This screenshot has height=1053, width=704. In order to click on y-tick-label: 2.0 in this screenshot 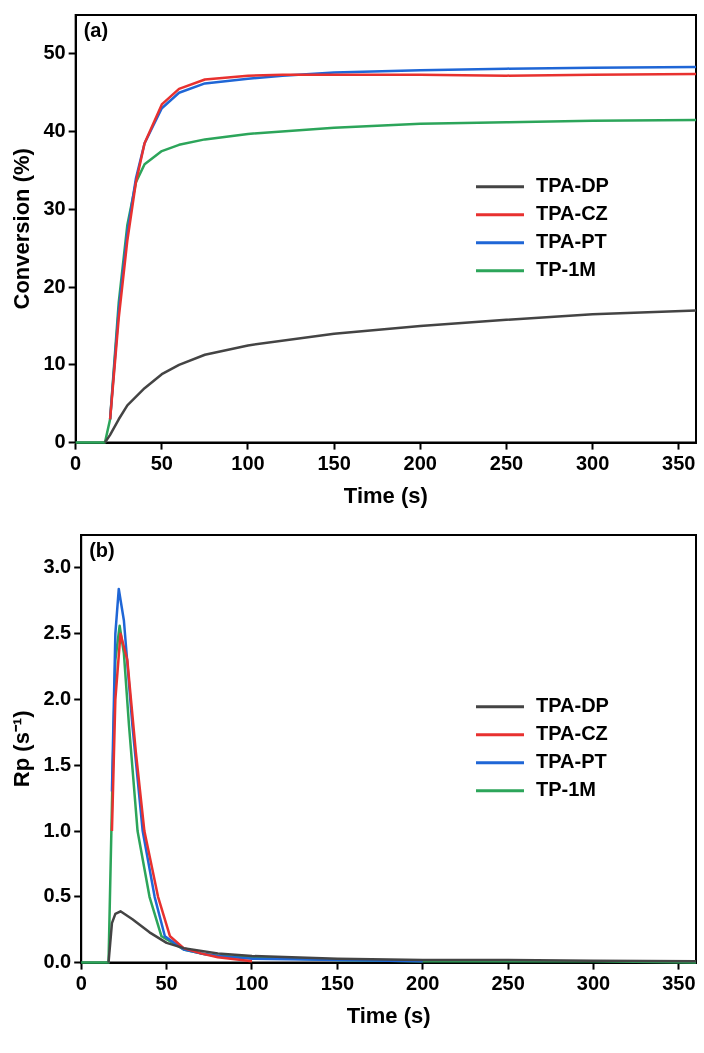, I will do `click(57, 697)`.